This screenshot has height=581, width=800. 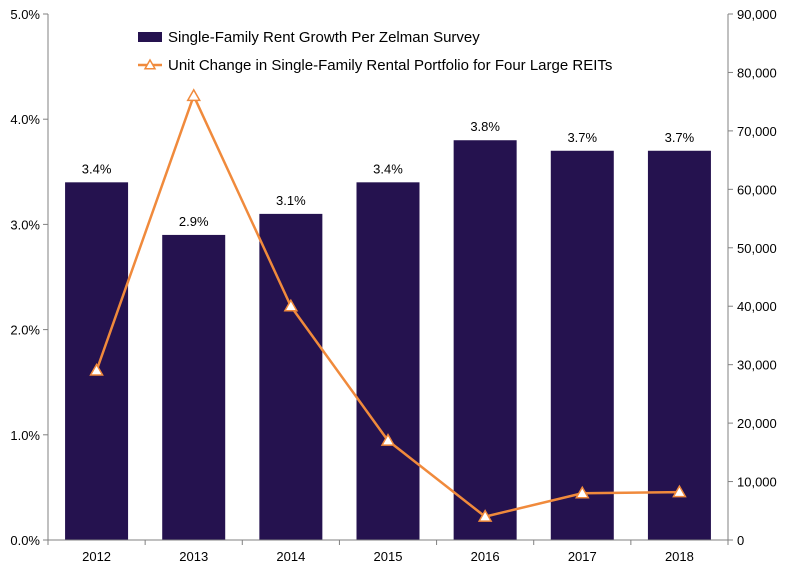 What do you see at coordinates (193, 556) in the screenshot?
I see `x-tick-label-2013: 2013` at bounding box center [193, 556].